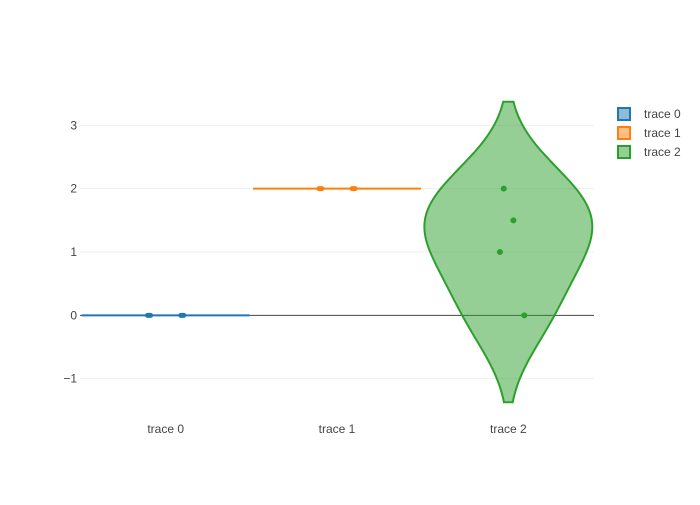  I want to click on legend-item: trace 2, so click(649, 152).